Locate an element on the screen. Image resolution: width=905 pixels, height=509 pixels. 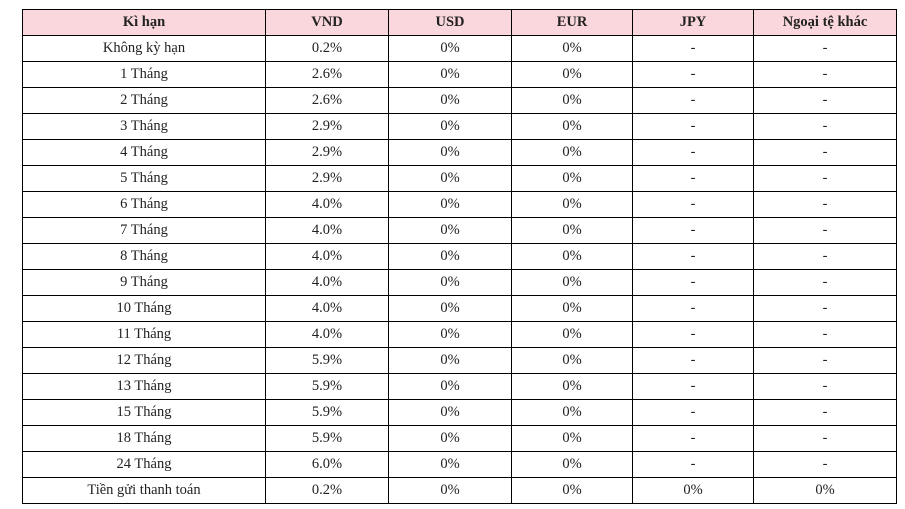
term-cell: 5 Tháng is located at coordinates (144, 178).